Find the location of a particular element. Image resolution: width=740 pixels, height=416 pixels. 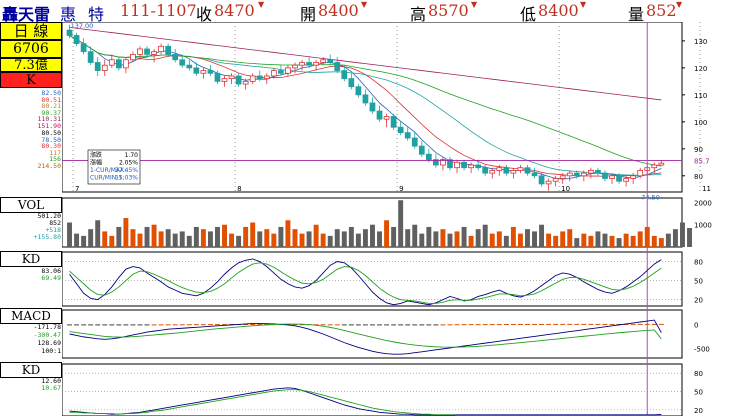

kd2-line-d is located at coordinates (365, 402).